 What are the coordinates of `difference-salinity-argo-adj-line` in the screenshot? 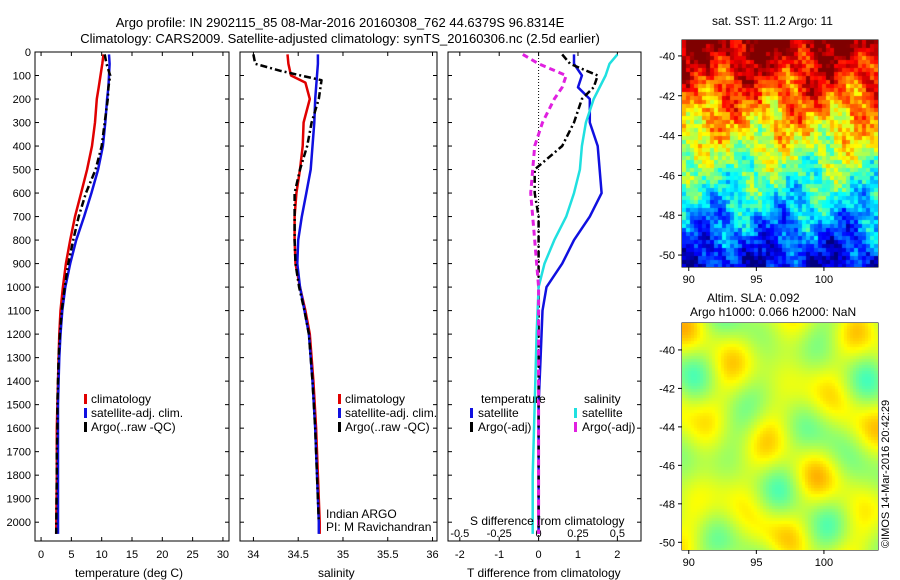 It's located at (545, 293).